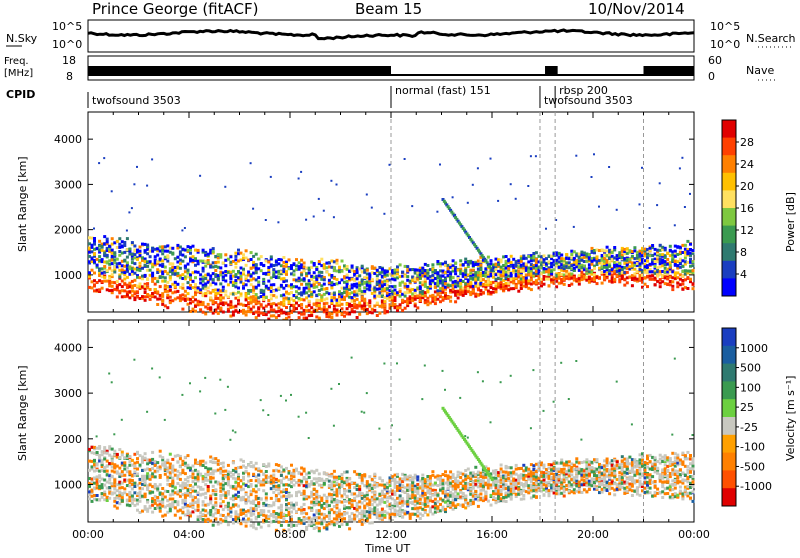  I want to click on y-tick-label: 4000, so click(68, 139).